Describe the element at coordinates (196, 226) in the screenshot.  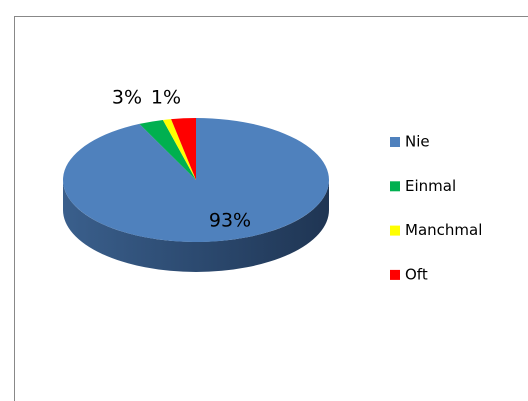
I see `pie-side` at that location.